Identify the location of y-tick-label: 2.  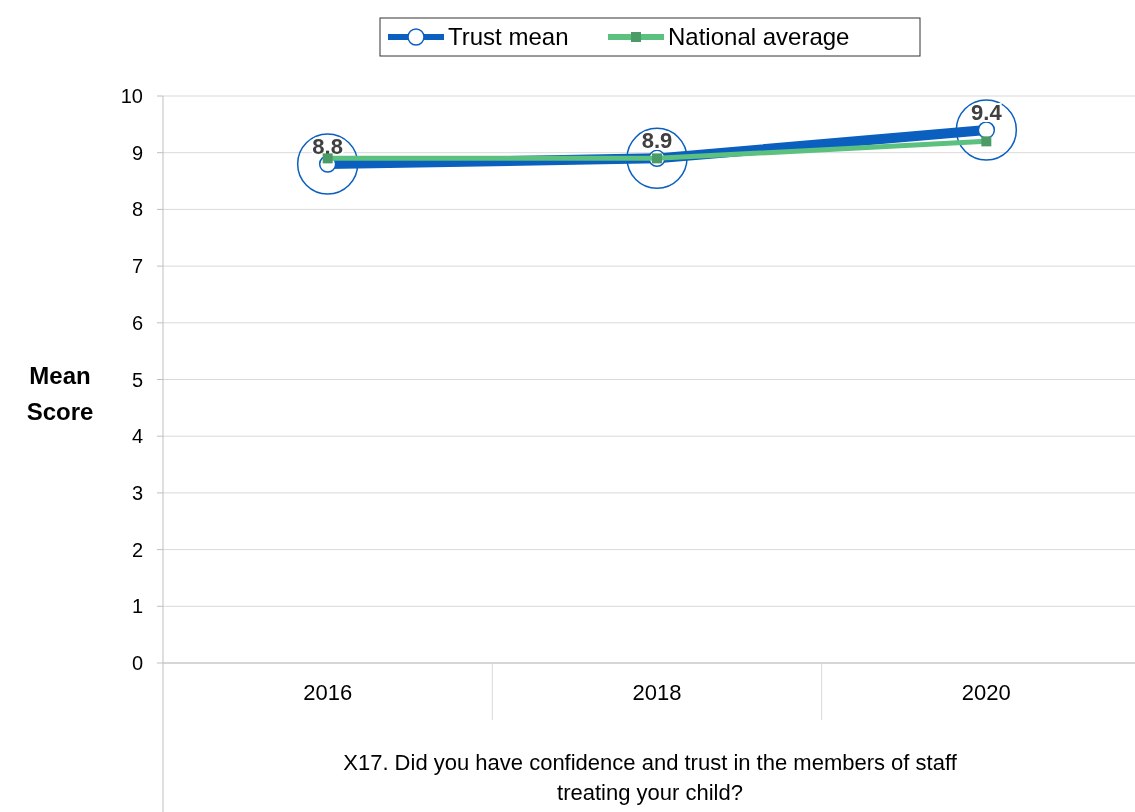
(137, 549).